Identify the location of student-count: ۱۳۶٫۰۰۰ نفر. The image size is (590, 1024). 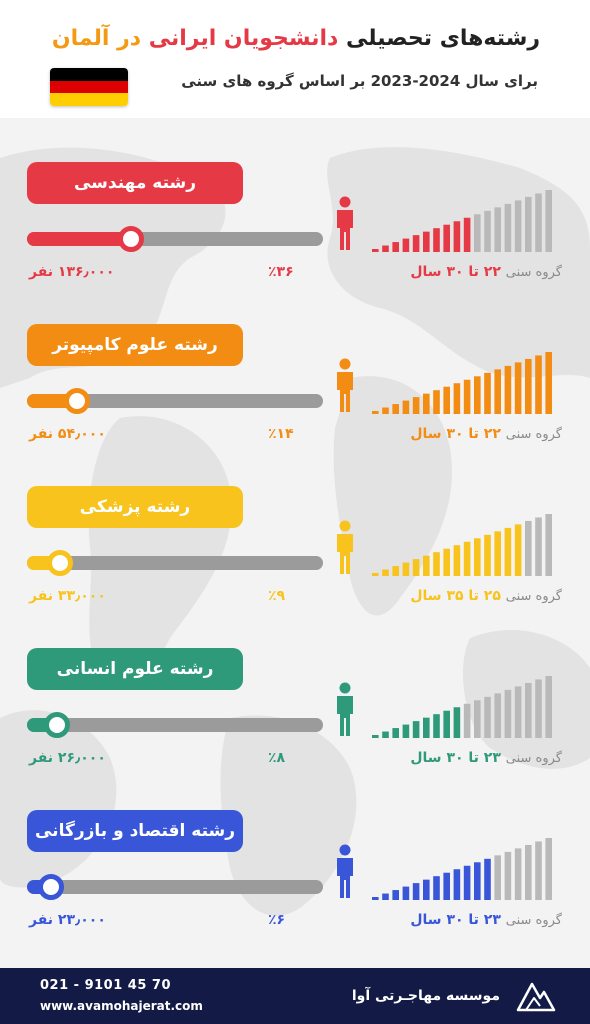
(72, 272).